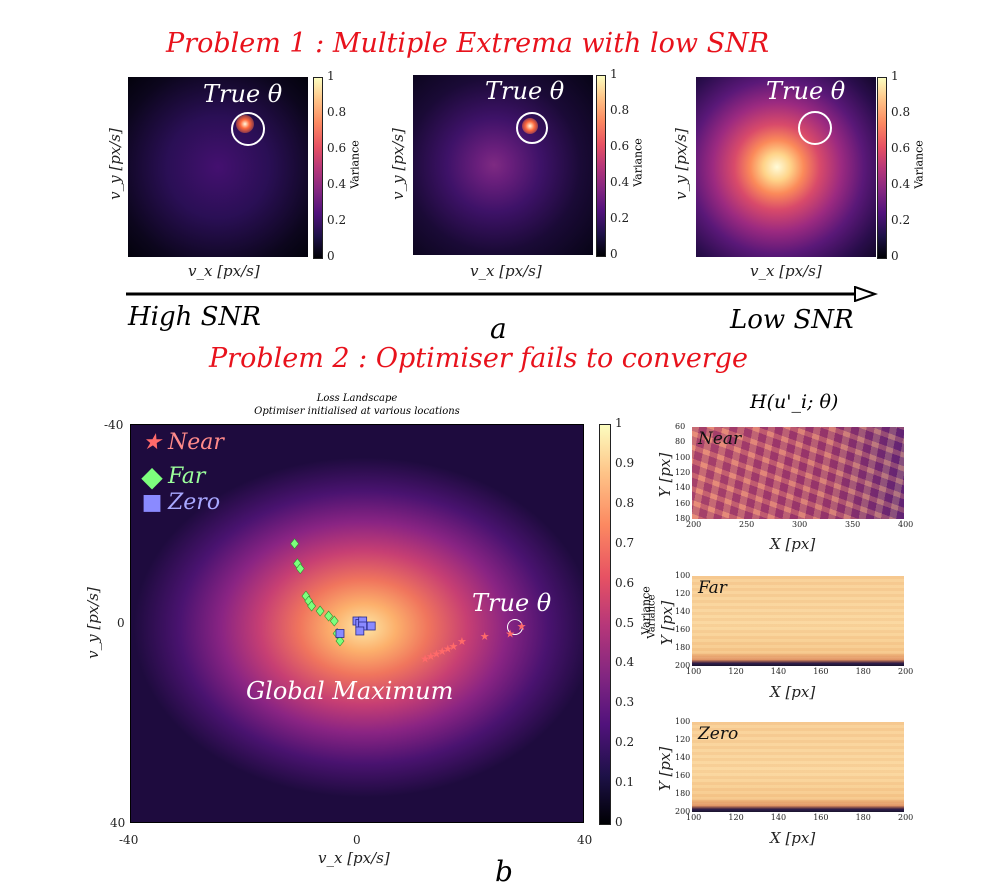 The image size is (1001, 896). Describe the element at coordinates (683, 739) in the screenshot. I see `ytick: 120` at that location.